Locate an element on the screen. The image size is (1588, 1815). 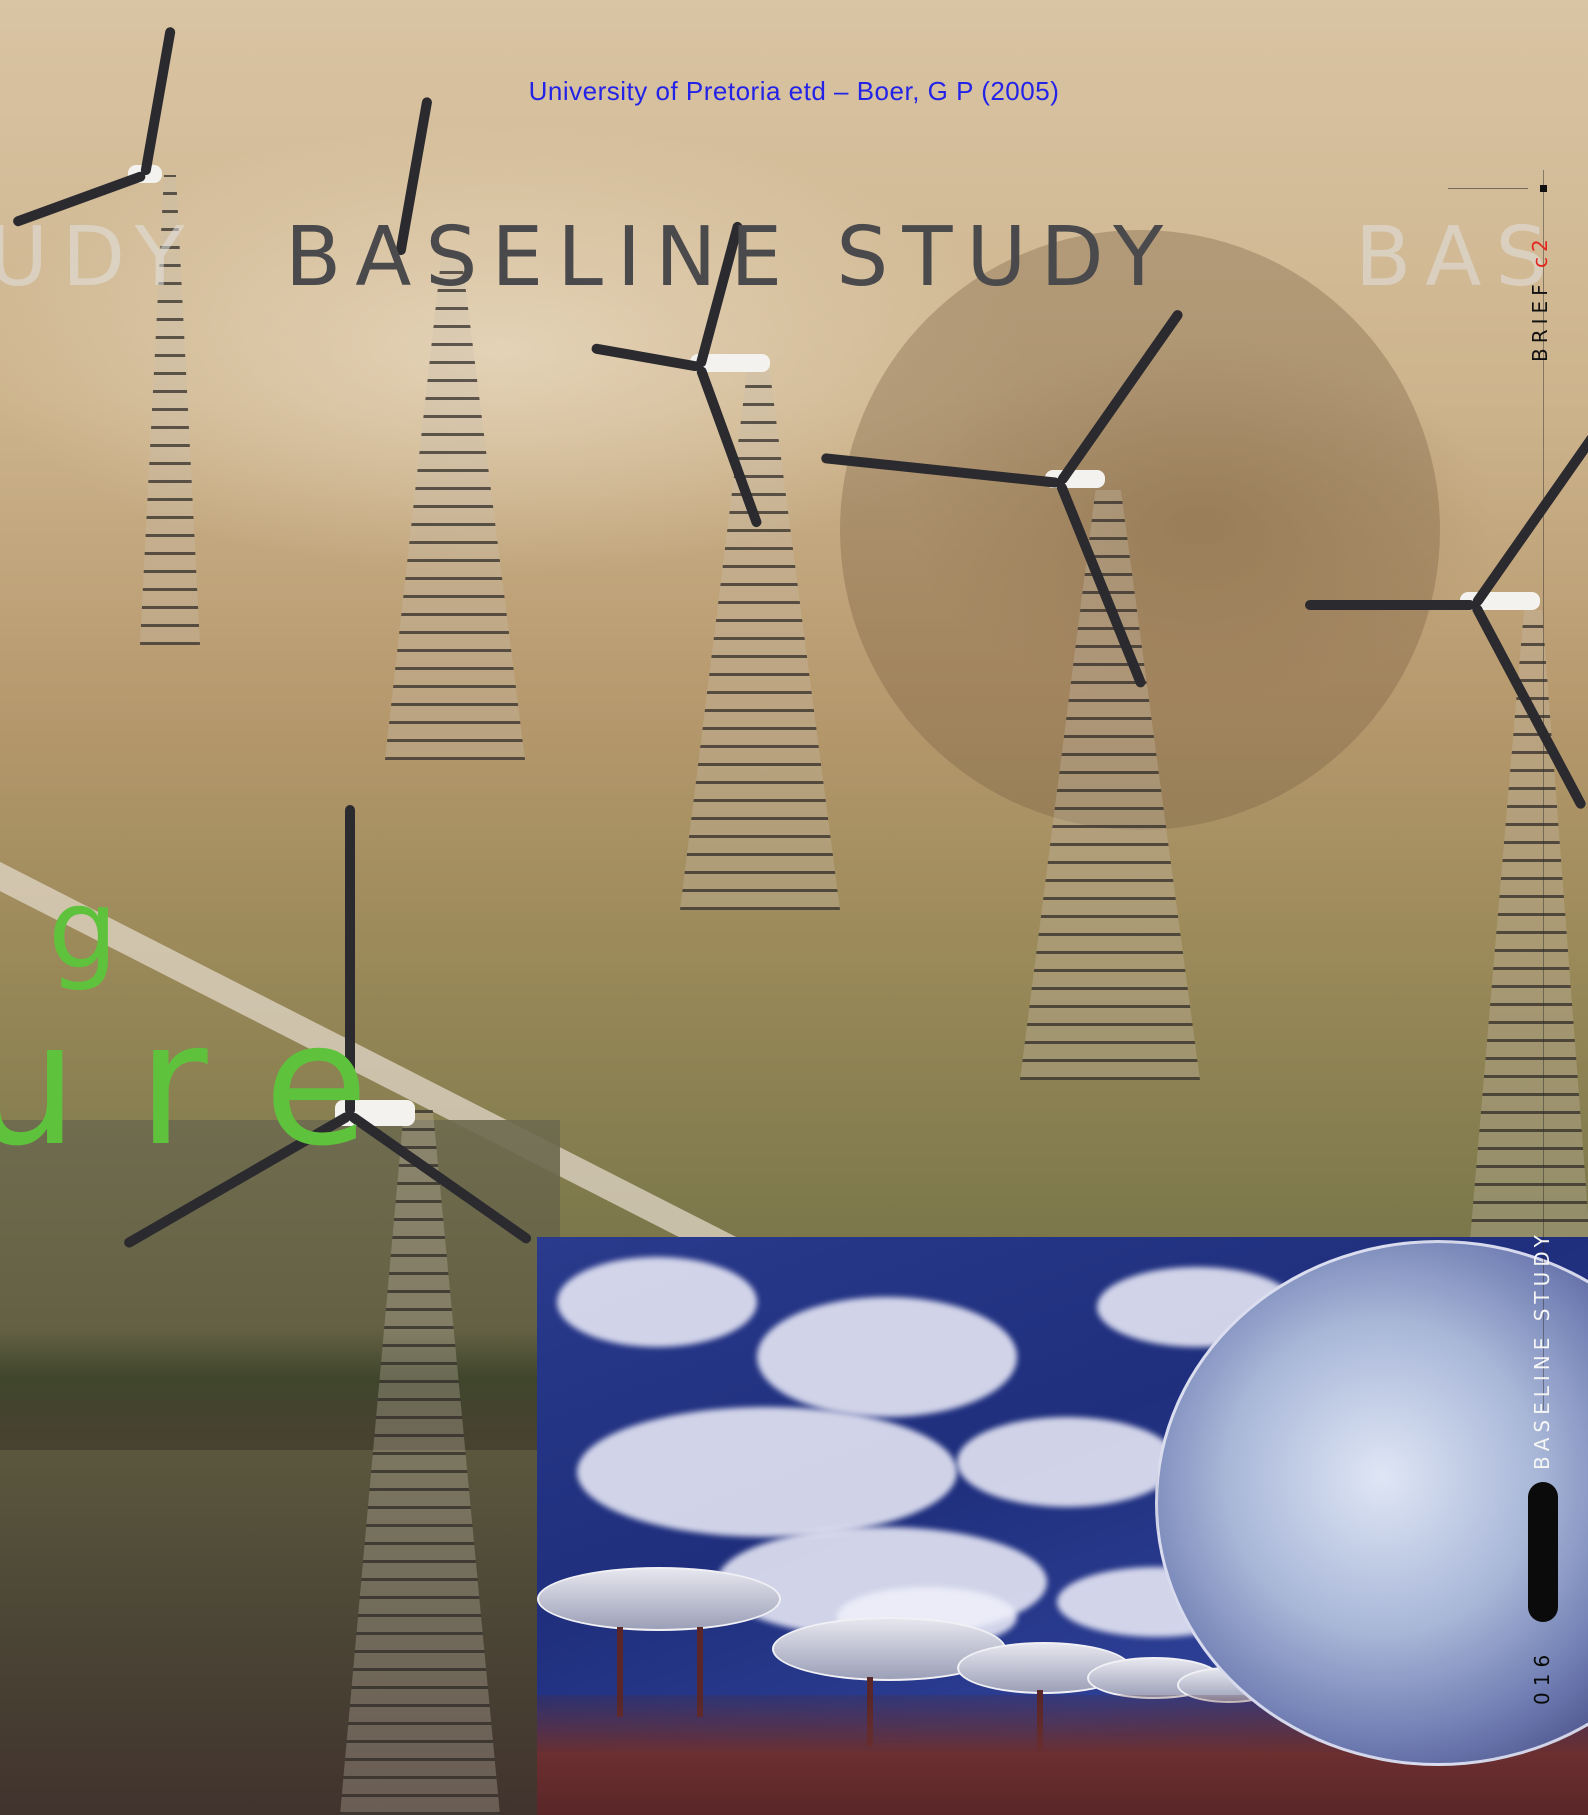
side-tab: BRIEF c2 BASELINE STUDY 016 is located at coordinates (1513, 985).